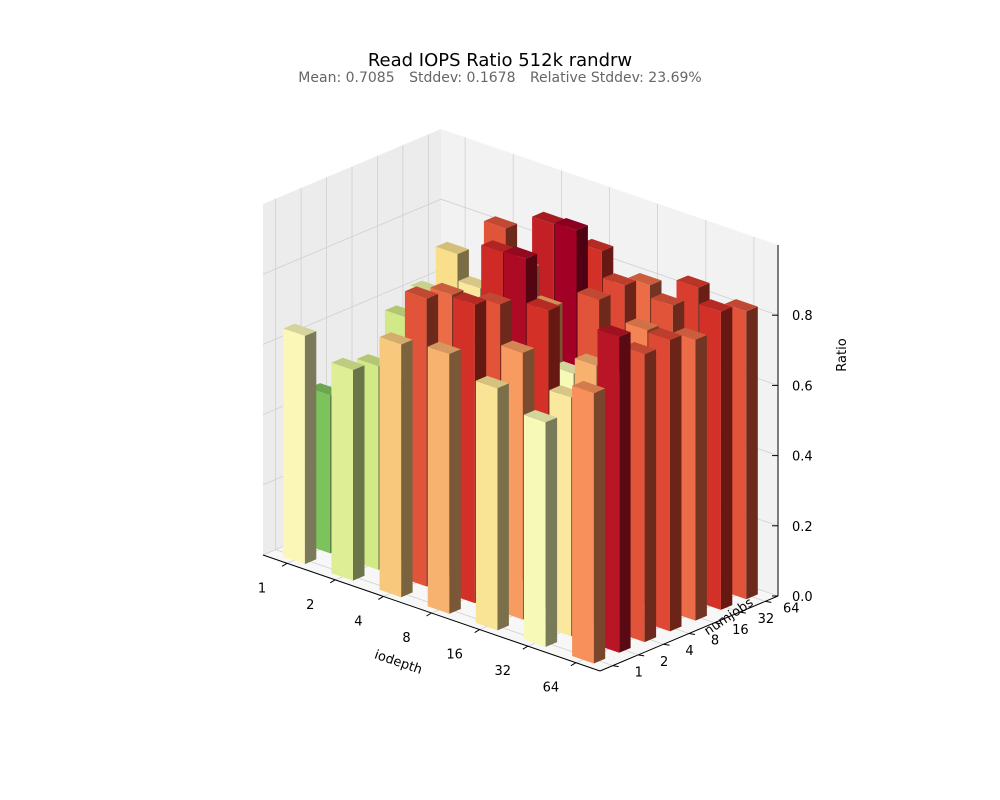  Describe the element at coordinates (503, 671) in the screenshot. I see `x-tick-label: 32` at that location.